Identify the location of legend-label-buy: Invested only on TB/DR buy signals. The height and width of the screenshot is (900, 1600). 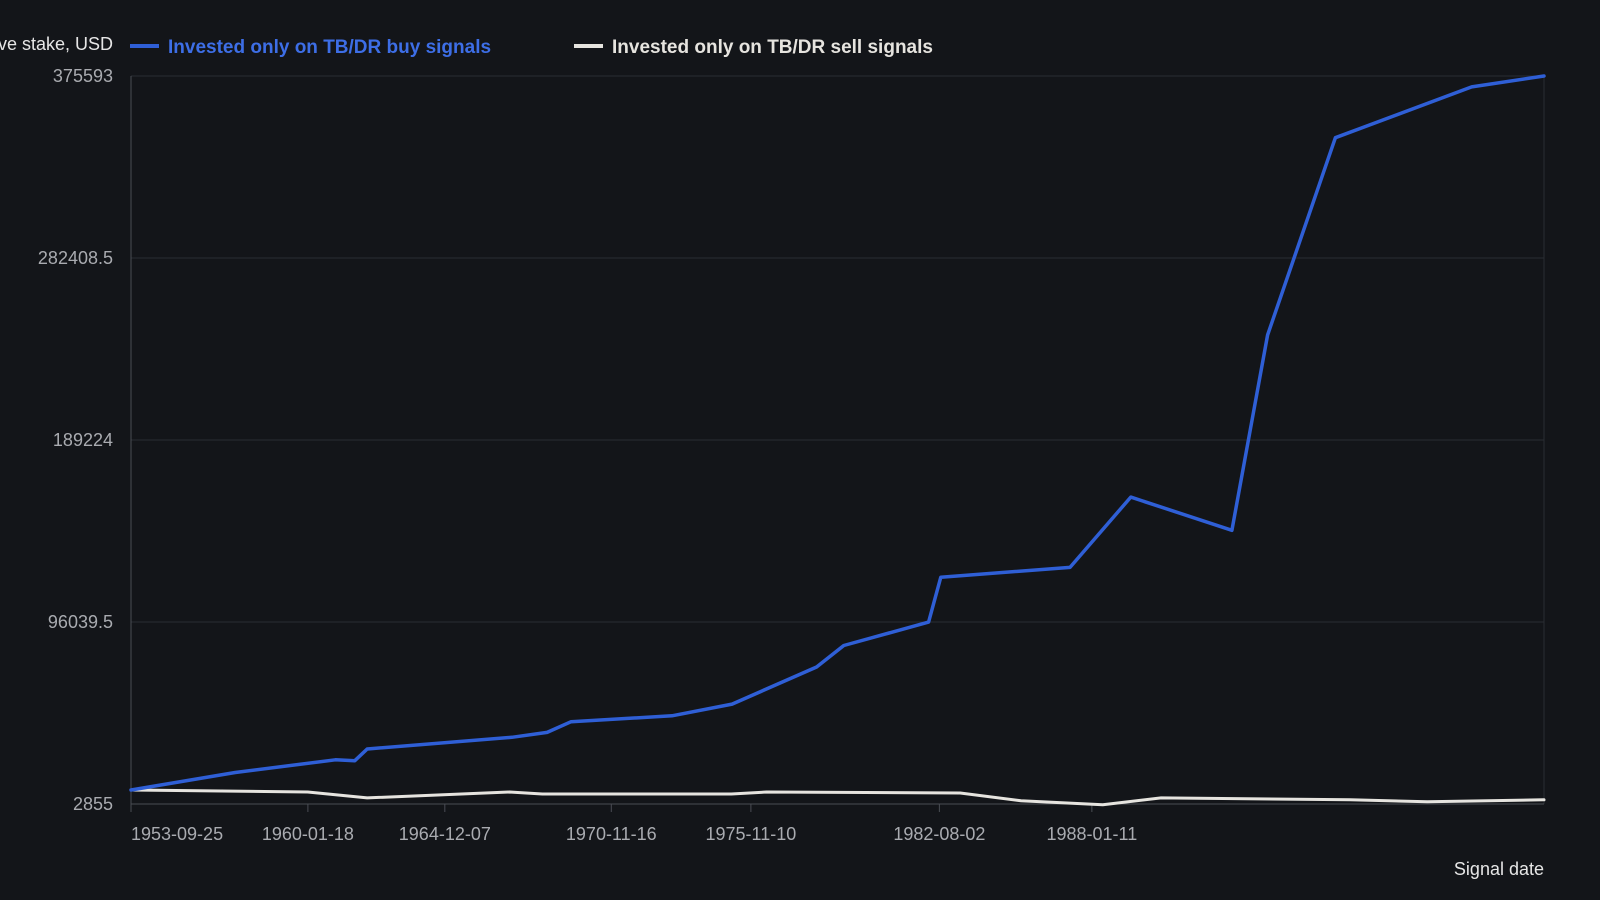
(329, 47).